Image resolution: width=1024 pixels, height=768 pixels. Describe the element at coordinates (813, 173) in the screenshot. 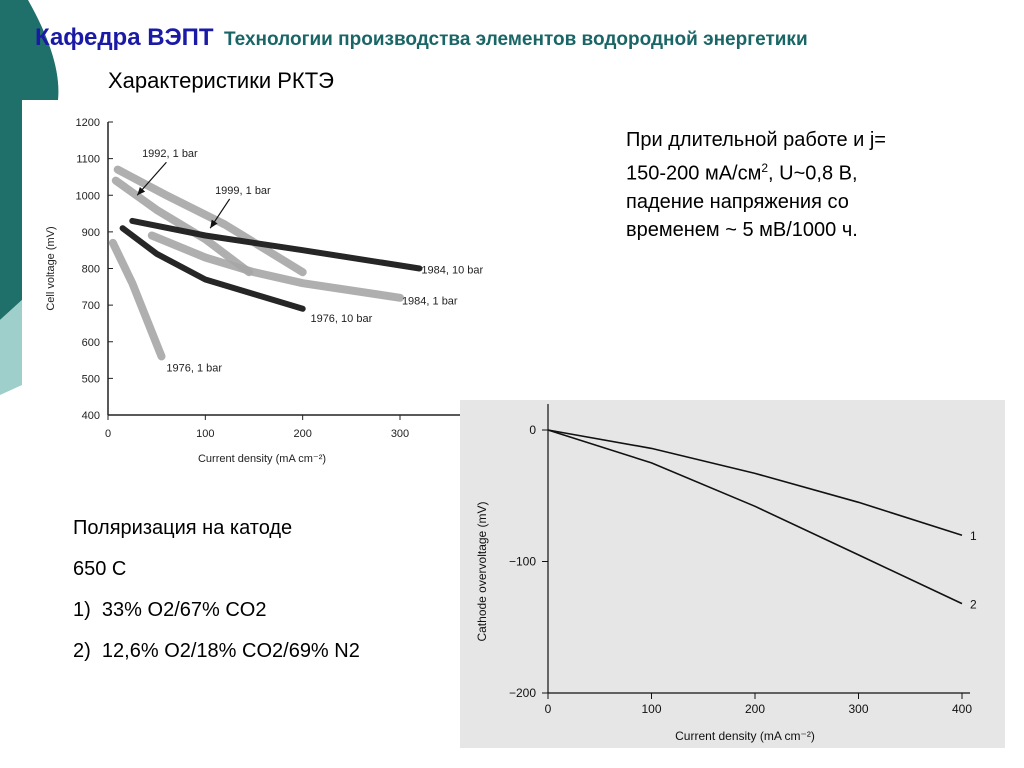

I see `note-line-2-post: , U~0,8 В,` at that location.